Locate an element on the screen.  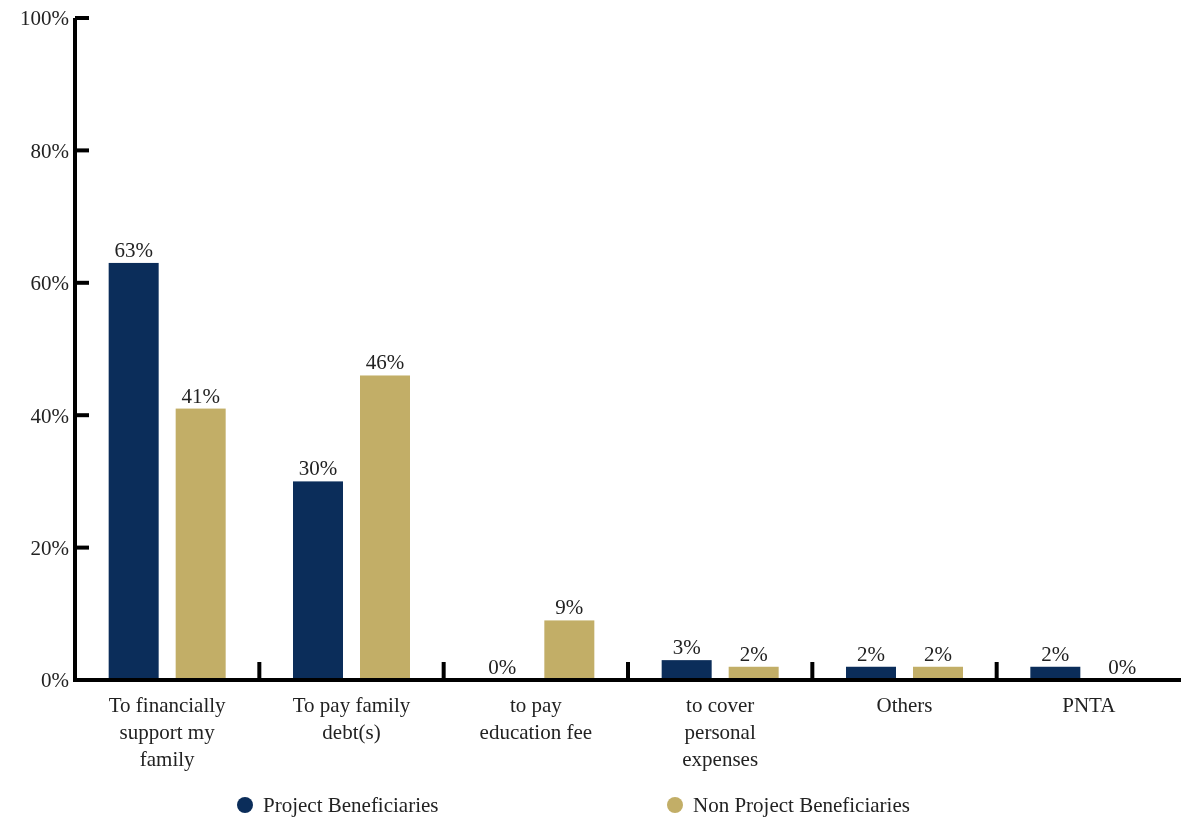
legend-label: Project Beneficiaries is located at coordinates (351, 805).